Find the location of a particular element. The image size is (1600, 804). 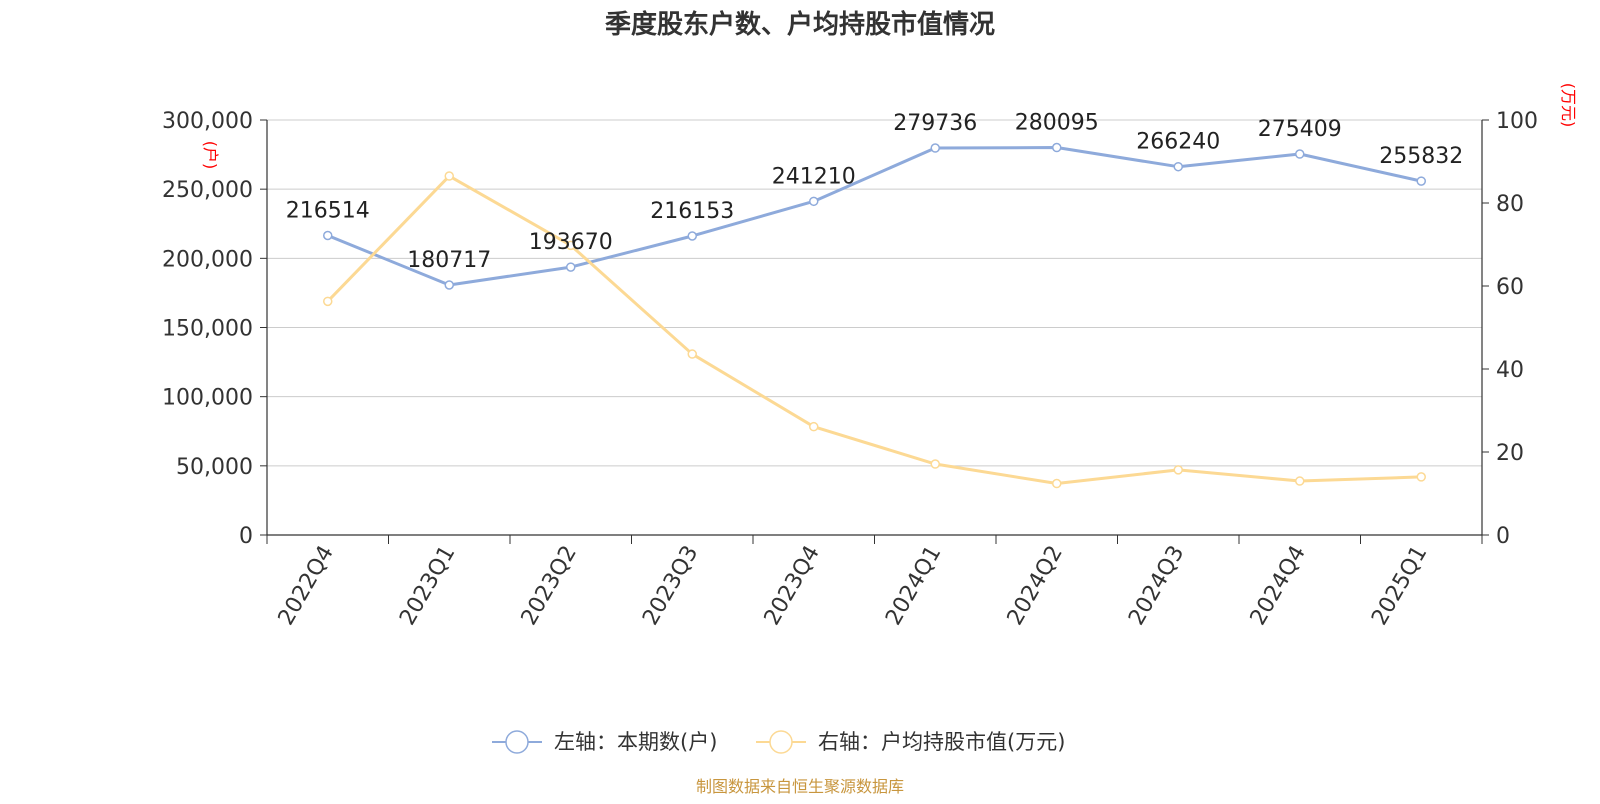

legend-item-left-series: 左轴：本期数(户) is located at coordinates (604, 742).